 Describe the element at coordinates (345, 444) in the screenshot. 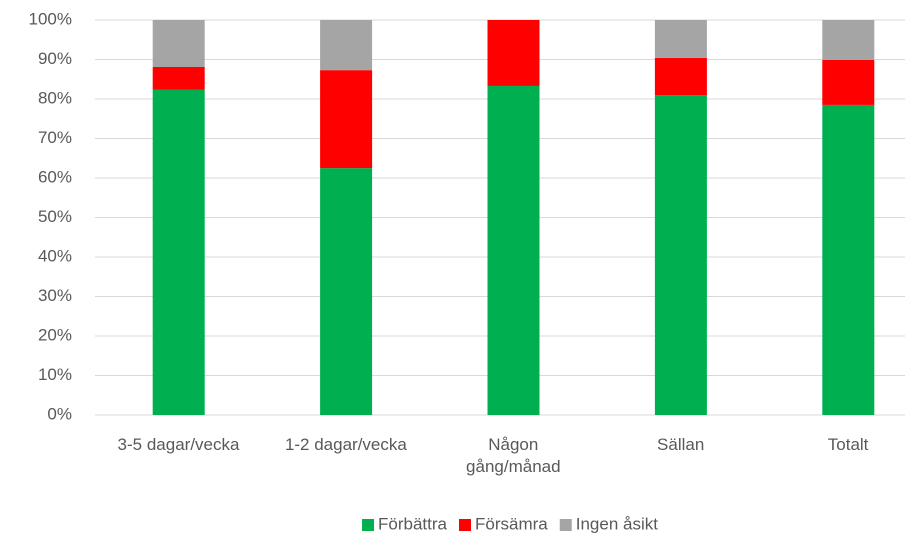

I see `x-tick-label: 1-2 dagar/vecka` at that location.